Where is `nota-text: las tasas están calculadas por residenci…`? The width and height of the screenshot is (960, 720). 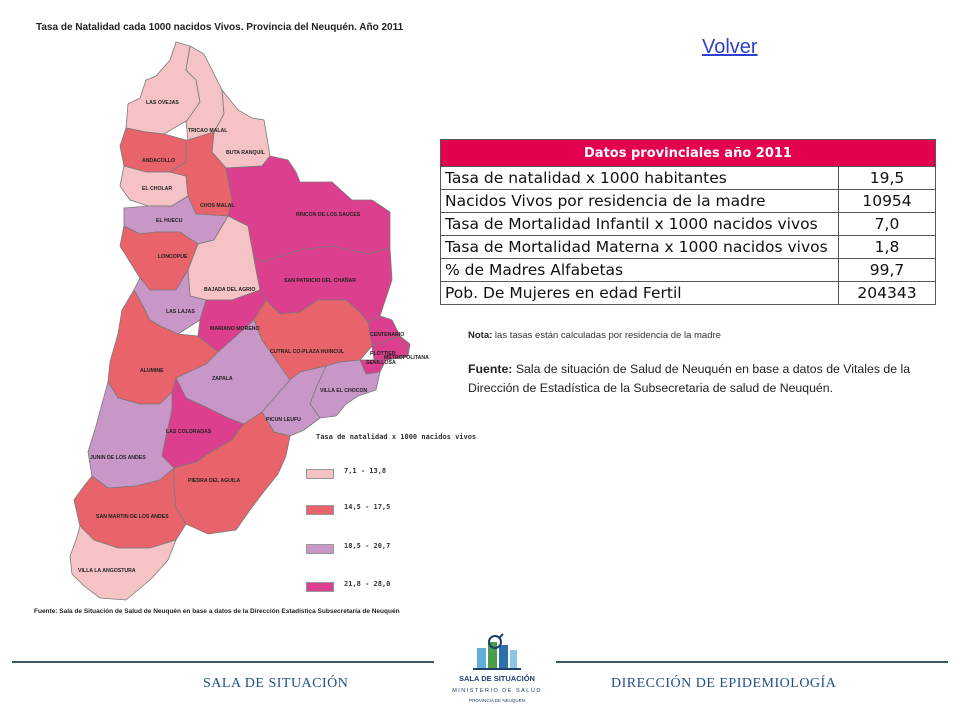
nota-text: las tasas están calculadas por residenci… is located at coordinates (606, 335).